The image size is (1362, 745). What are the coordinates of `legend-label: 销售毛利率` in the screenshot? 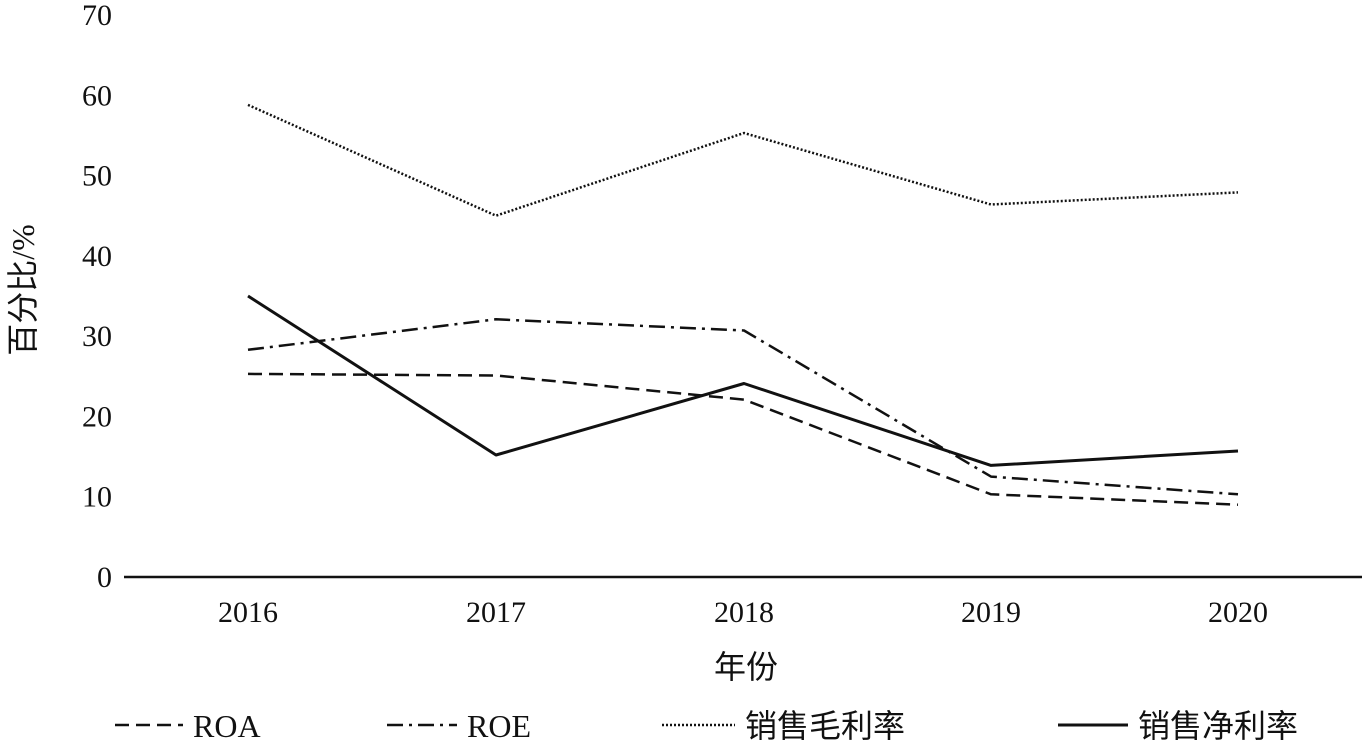 It's located at (825, 726).